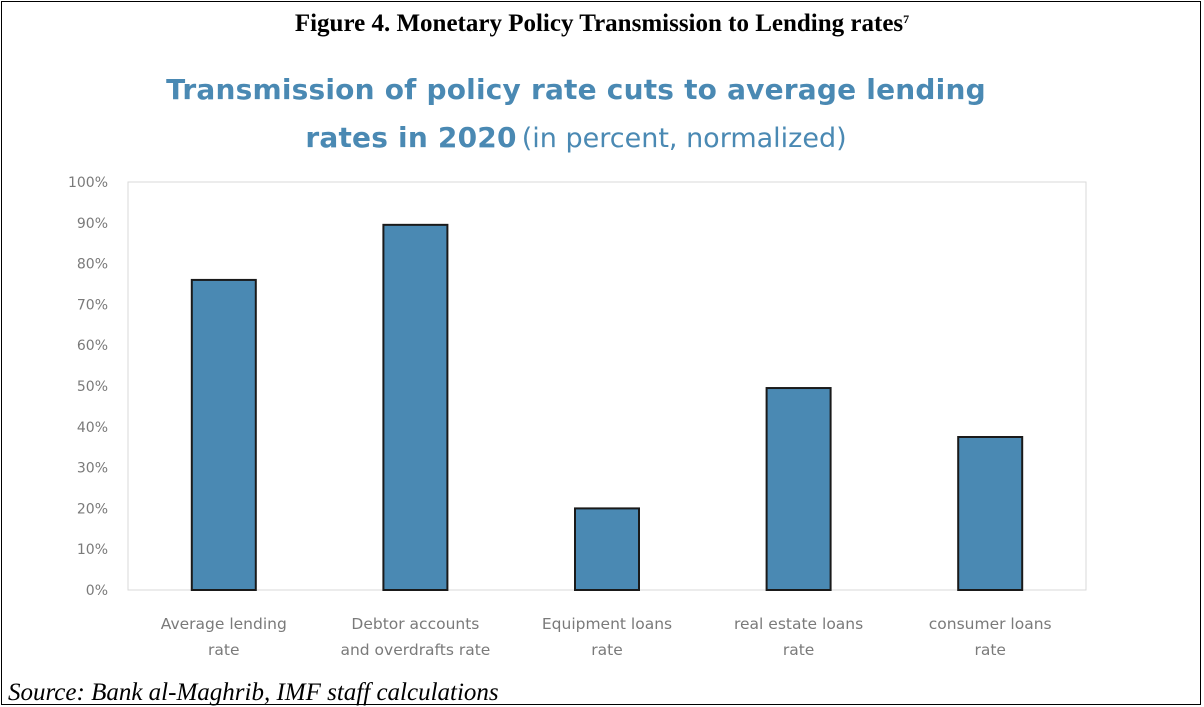 Image resolution: width=1204 pixels, height=707 pixels. Describe the element at coordinates (607, 624) in the screenshot. I see `x-tick-label: Equipment loans` at that location.